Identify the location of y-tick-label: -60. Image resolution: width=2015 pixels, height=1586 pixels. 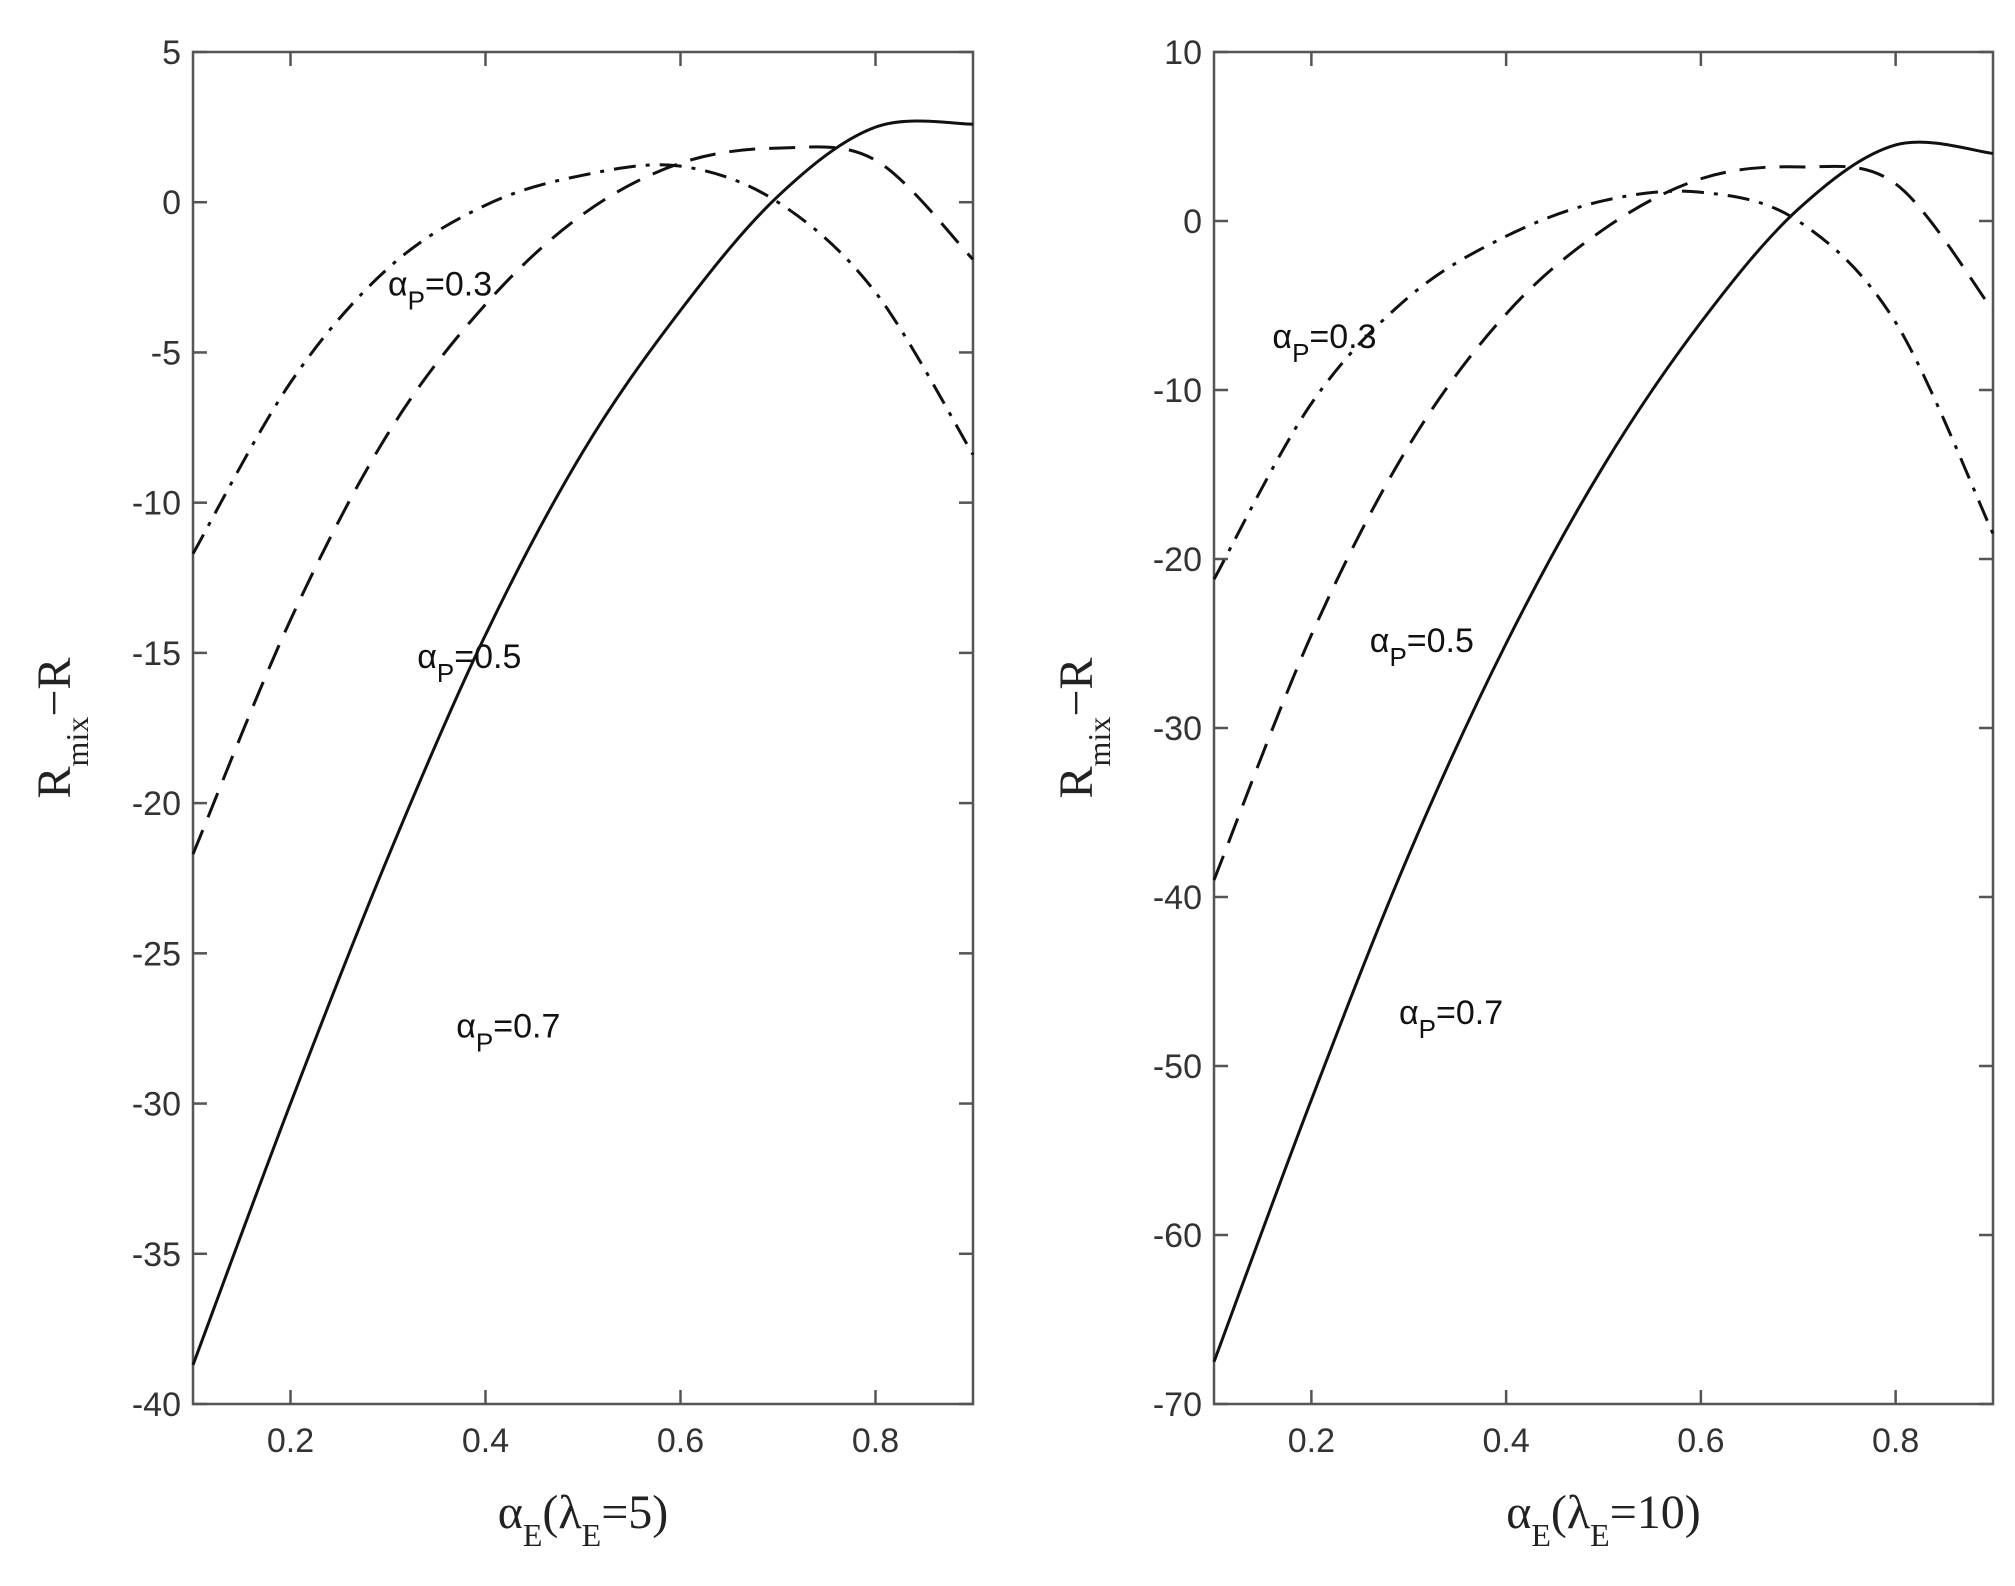
(1177, 1236).